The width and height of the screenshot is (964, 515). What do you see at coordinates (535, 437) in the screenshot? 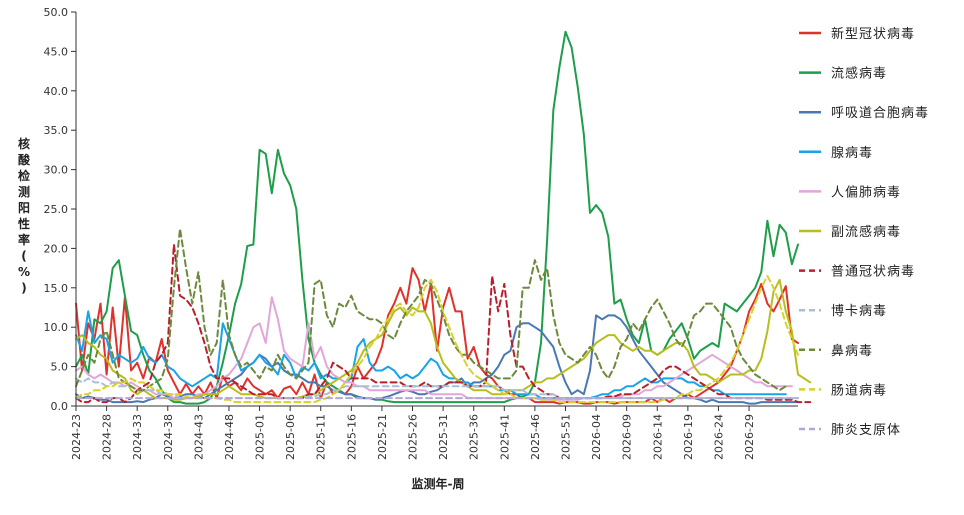
I see `x-tick-label: 2025-46` at bounding box center [535, 437].